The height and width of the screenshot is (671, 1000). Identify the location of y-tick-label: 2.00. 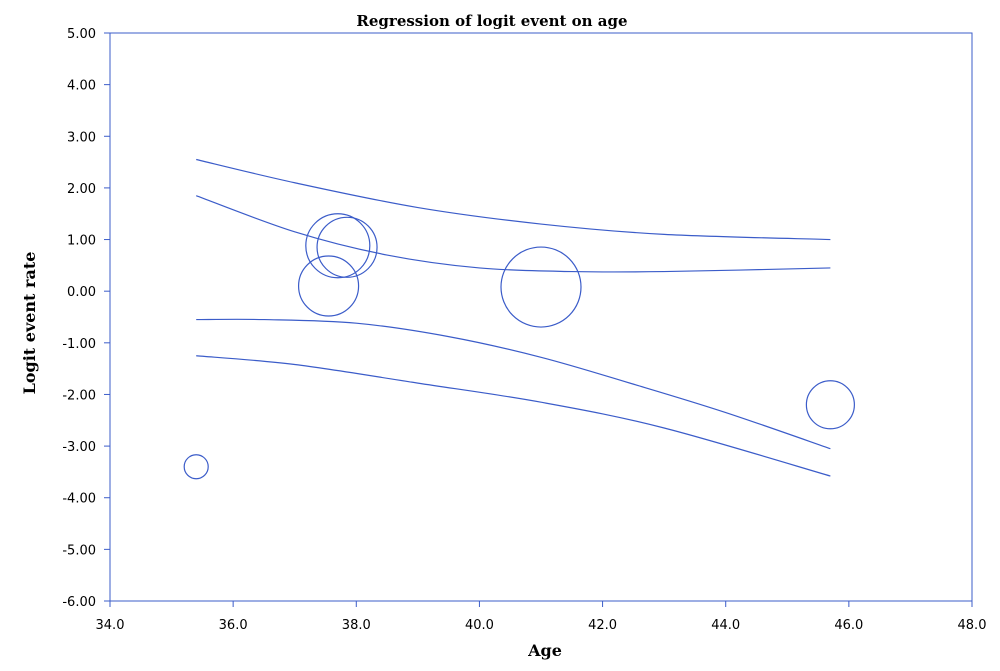
(81, 189).